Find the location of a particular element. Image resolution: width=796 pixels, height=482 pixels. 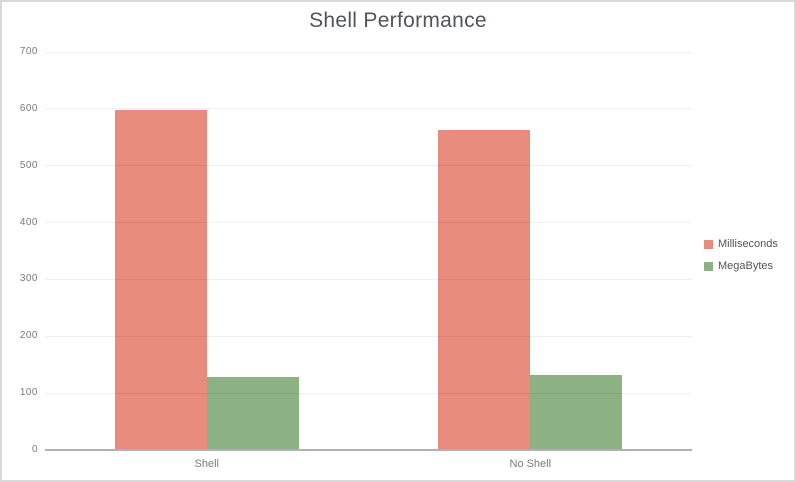

y-tick-label-300: 300 is located at coordinates (28, 279).